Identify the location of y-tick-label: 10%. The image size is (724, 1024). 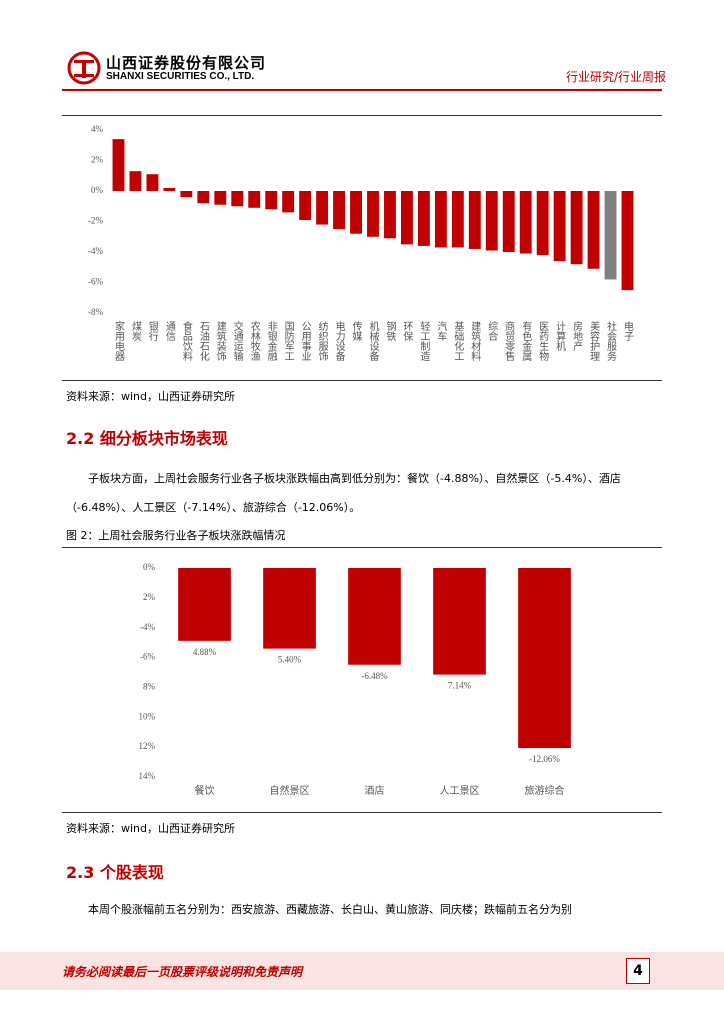
(147, 716).